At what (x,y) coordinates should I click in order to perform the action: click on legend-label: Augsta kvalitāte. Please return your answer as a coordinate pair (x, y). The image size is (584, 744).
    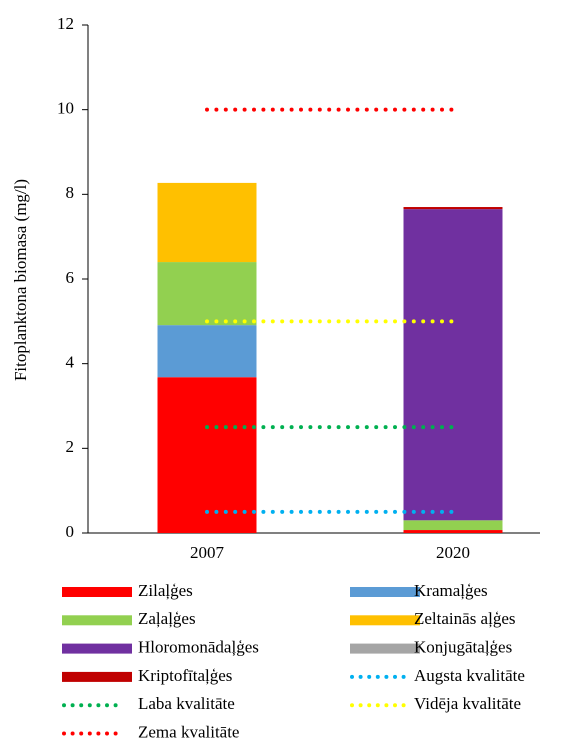
    Looking at the image, I should click on (469, 675).